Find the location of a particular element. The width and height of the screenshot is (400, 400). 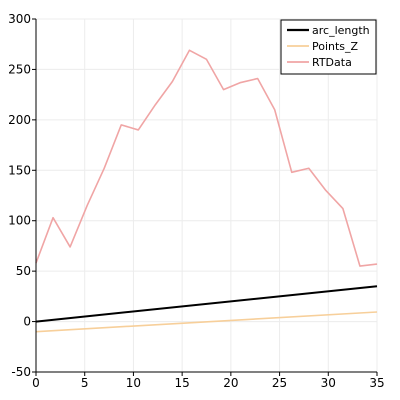

x-tick-label: 5 is located at coordinates (85, 383).